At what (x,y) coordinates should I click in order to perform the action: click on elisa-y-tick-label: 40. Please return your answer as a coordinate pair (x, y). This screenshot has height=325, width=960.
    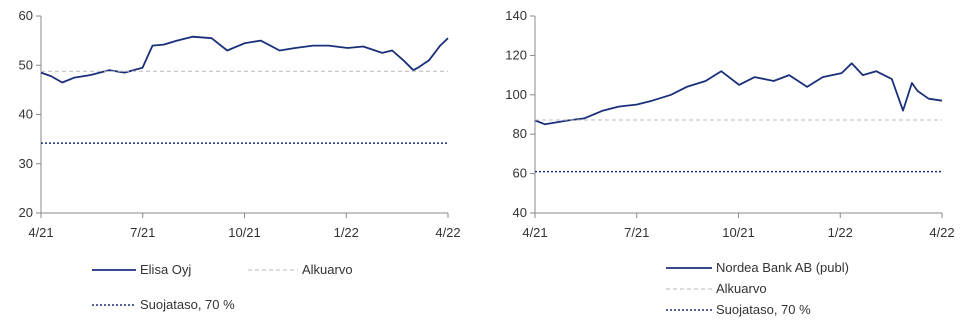
    Looking at the image, I should click on (26, 114).